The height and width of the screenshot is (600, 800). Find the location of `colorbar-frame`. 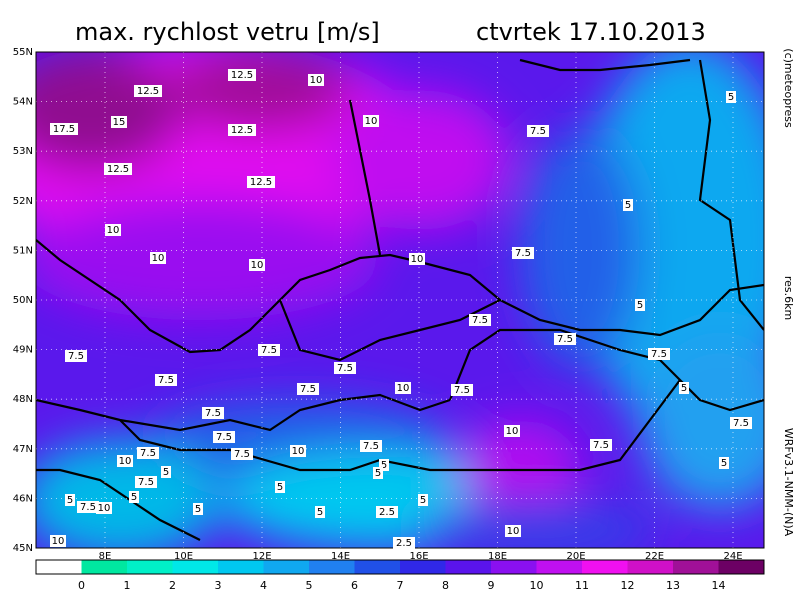

colorbar-frame is located at coordinates (400, 567).